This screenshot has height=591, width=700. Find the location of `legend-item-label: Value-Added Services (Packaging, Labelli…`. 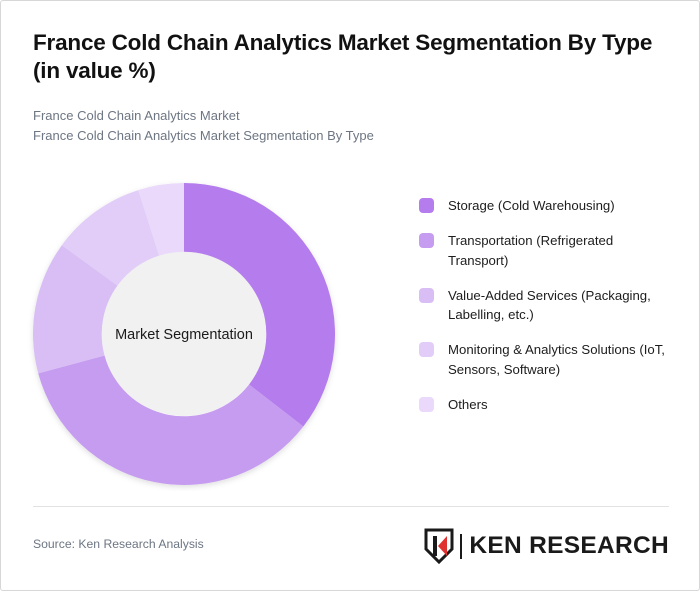

legend-item-label: Value-Added Services (Packaging, Labelli… is located at coordinates (549, 305).